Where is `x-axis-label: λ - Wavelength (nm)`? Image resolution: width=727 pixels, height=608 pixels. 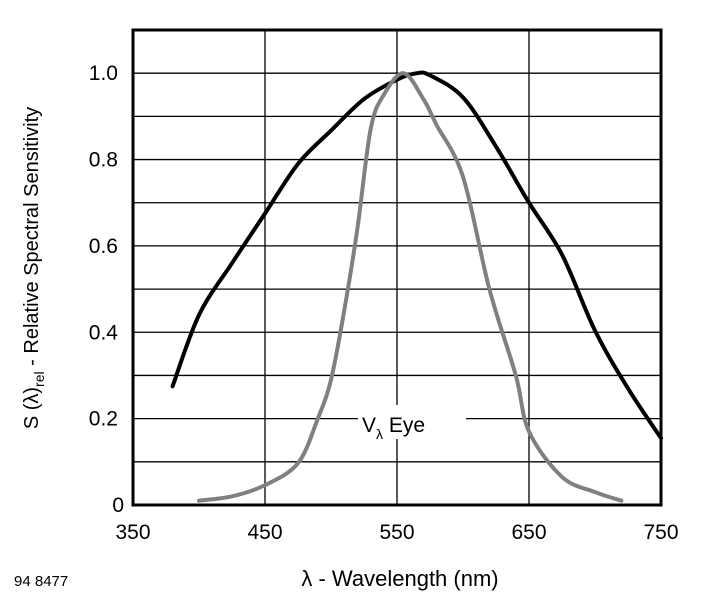 x-axis-label: λ - Wavelength (nm) is located at coordinates (399, 578).